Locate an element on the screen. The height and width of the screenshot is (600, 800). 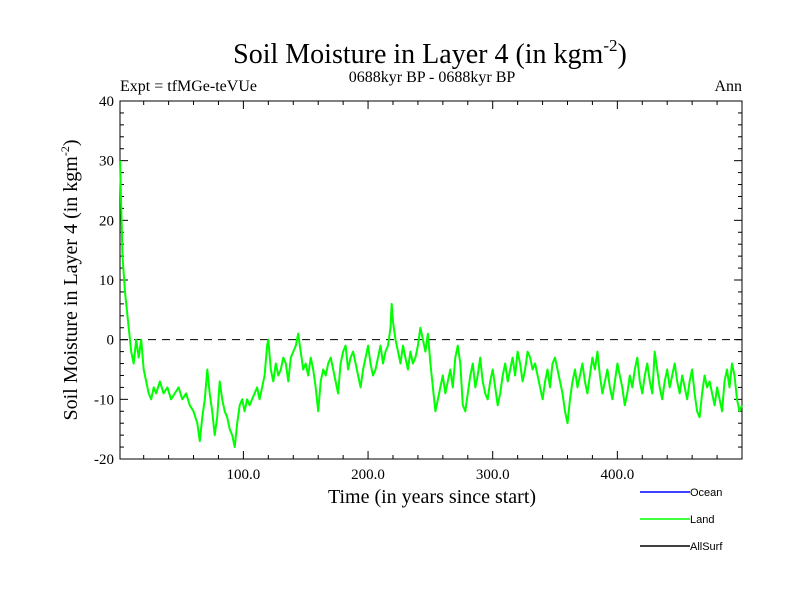
legend-label-allsurf: AllSurf is located at coordinates (706, 547).